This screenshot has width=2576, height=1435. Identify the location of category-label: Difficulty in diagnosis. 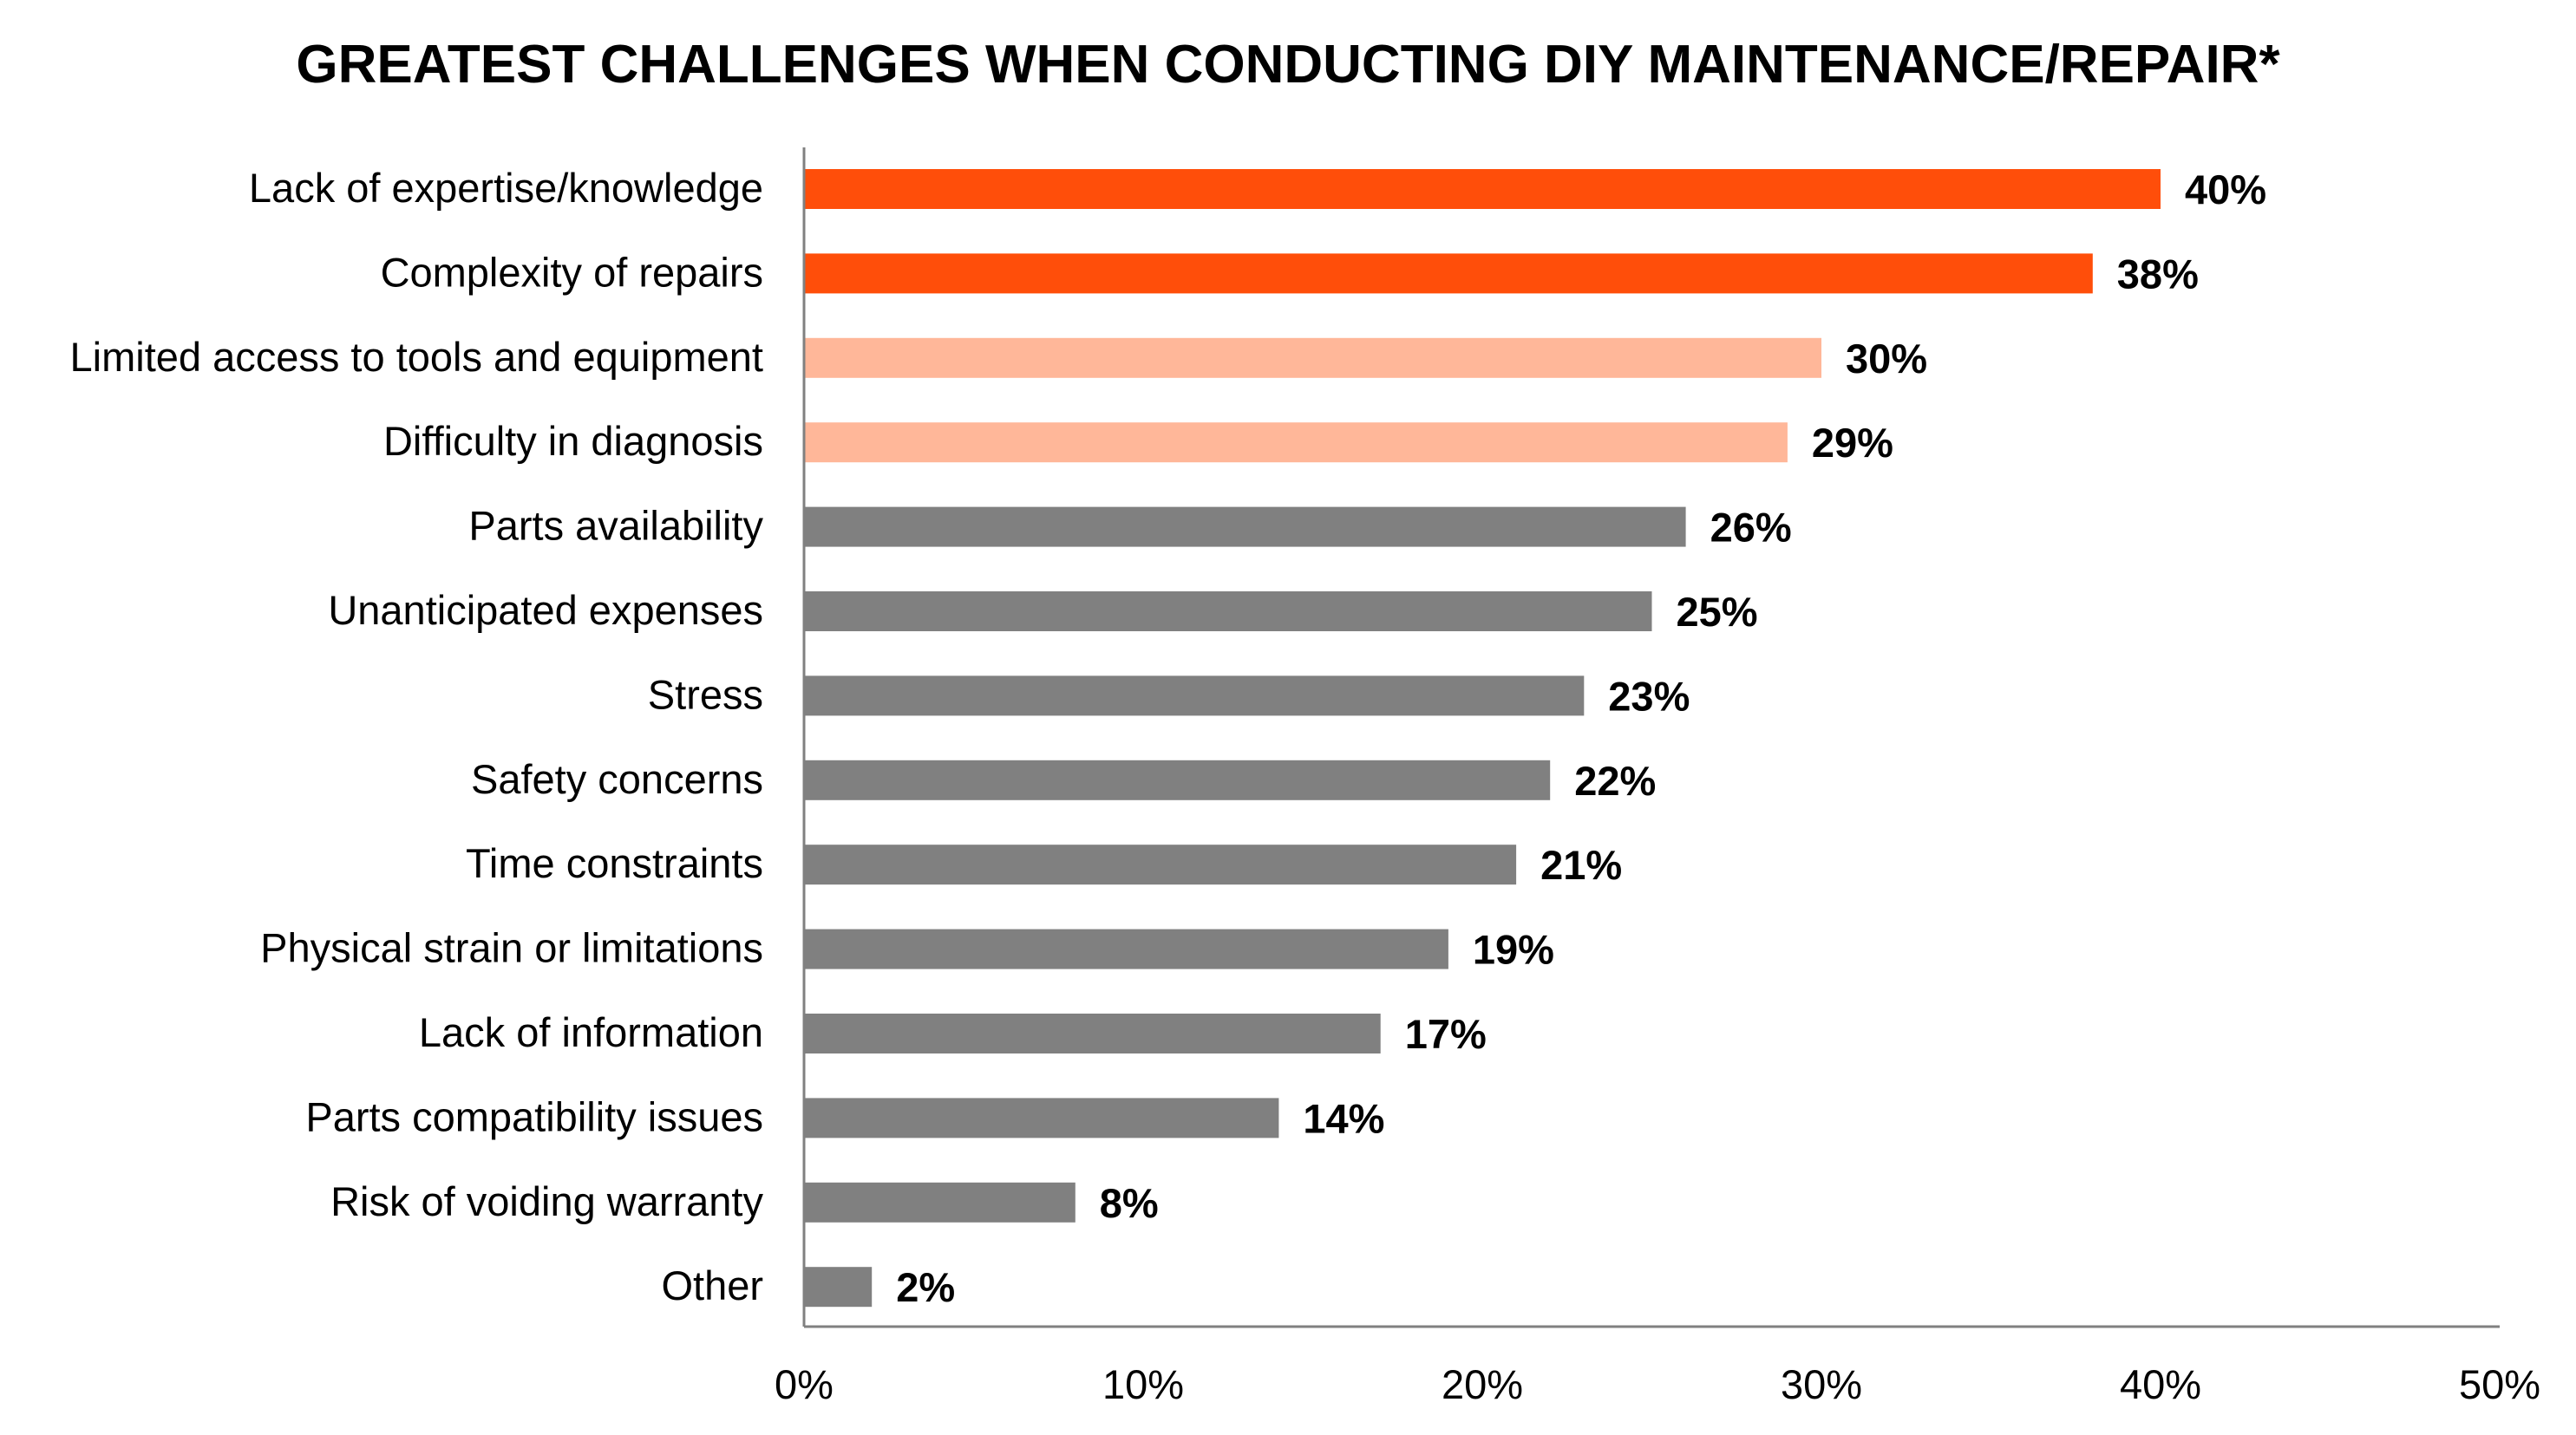
(573, 441).